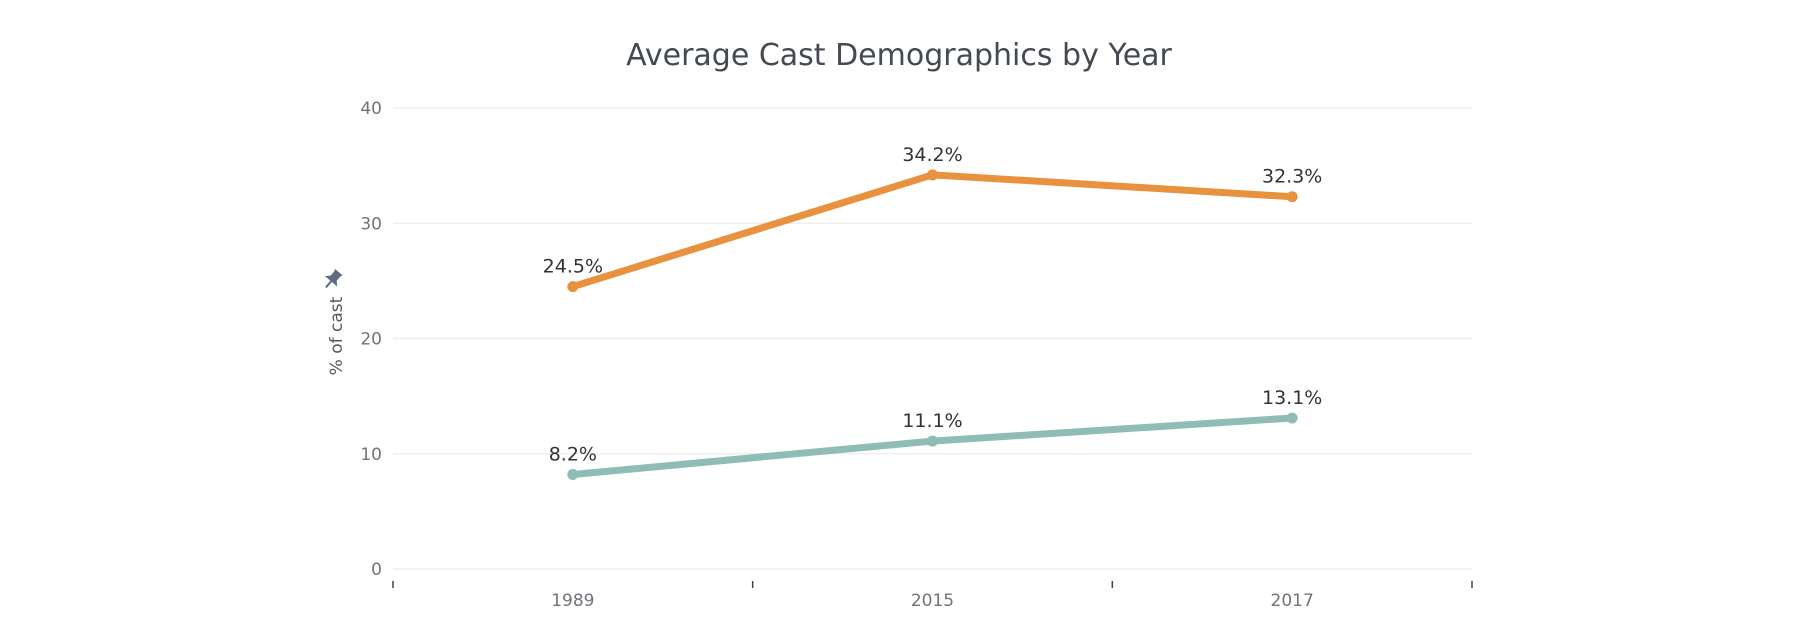  Describe the element at coordinates (337, 335) in the screenshot. I see `y-axis-title: % of cast` at that location.